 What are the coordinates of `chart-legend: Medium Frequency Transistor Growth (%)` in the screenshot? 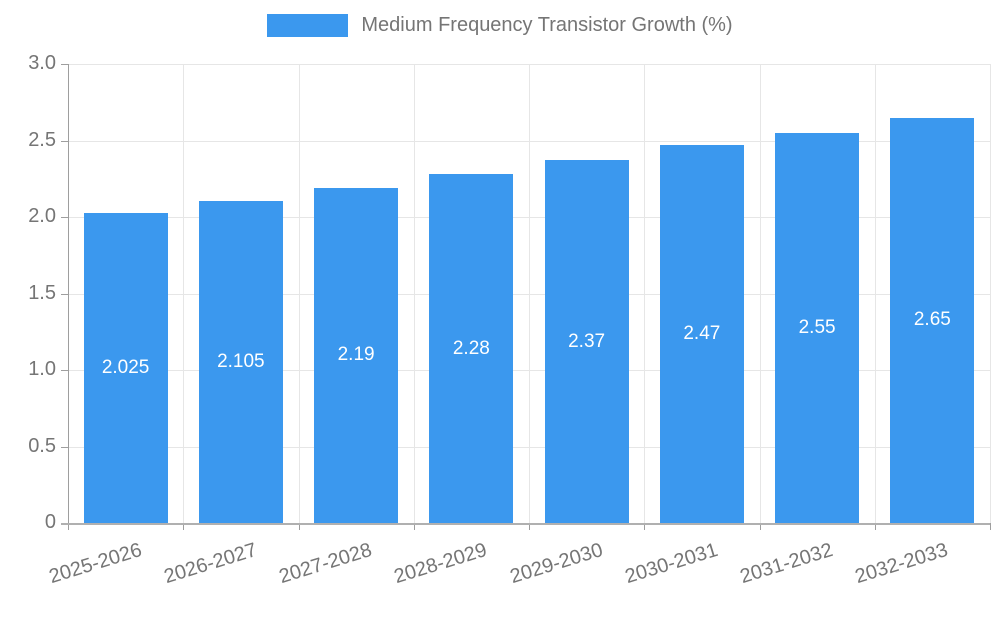 It's located at (500, 25).